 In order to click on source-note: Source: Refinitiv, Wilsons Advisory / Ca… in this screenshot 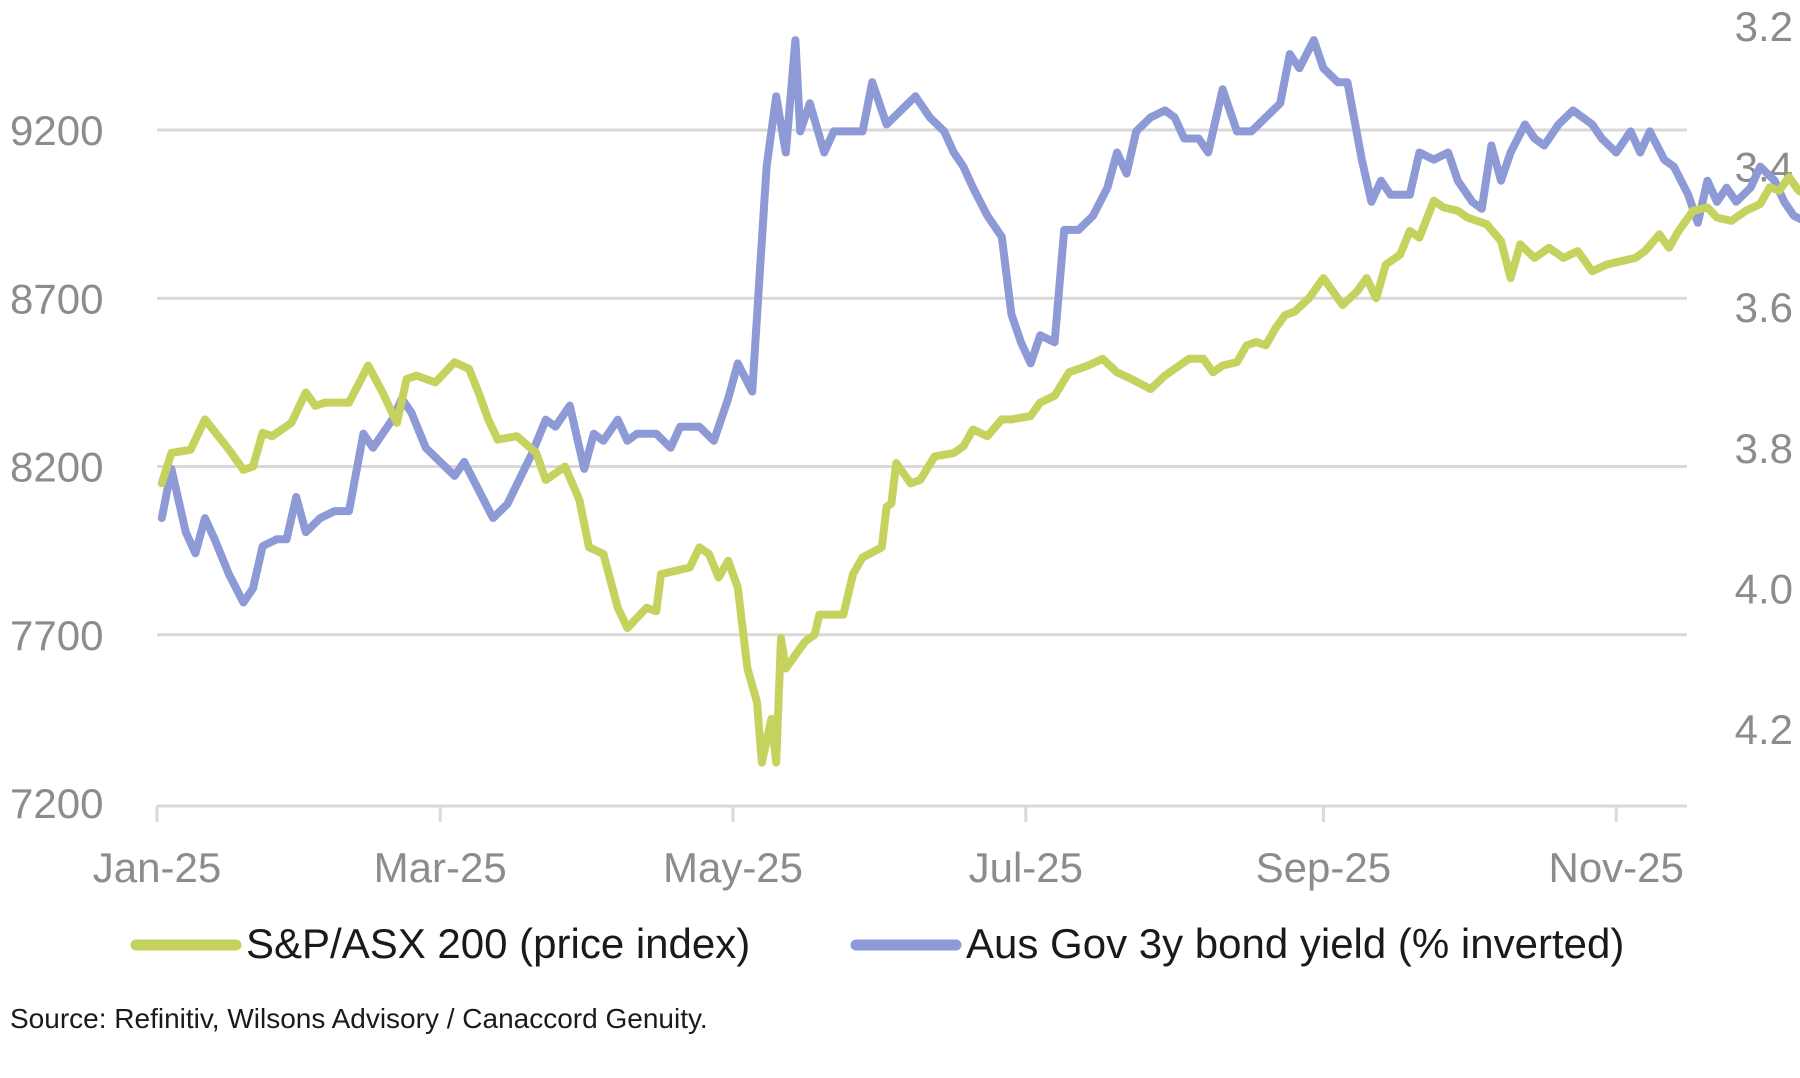, I will do `click(359, 1018)`.